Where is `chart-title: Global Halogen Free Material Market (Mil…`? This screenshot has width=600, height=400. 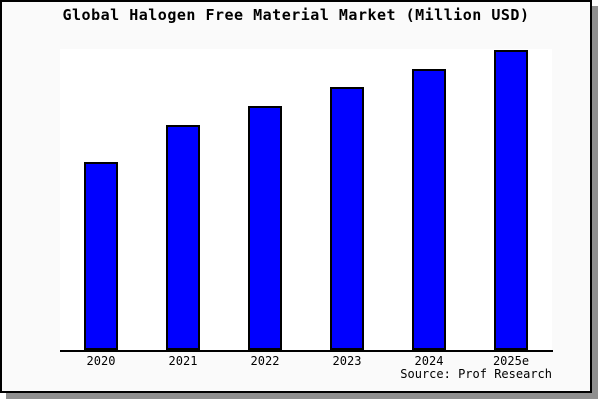
chart-title: Global Halogen Free Material Market (Mil… is located at coordinates (296, 15).